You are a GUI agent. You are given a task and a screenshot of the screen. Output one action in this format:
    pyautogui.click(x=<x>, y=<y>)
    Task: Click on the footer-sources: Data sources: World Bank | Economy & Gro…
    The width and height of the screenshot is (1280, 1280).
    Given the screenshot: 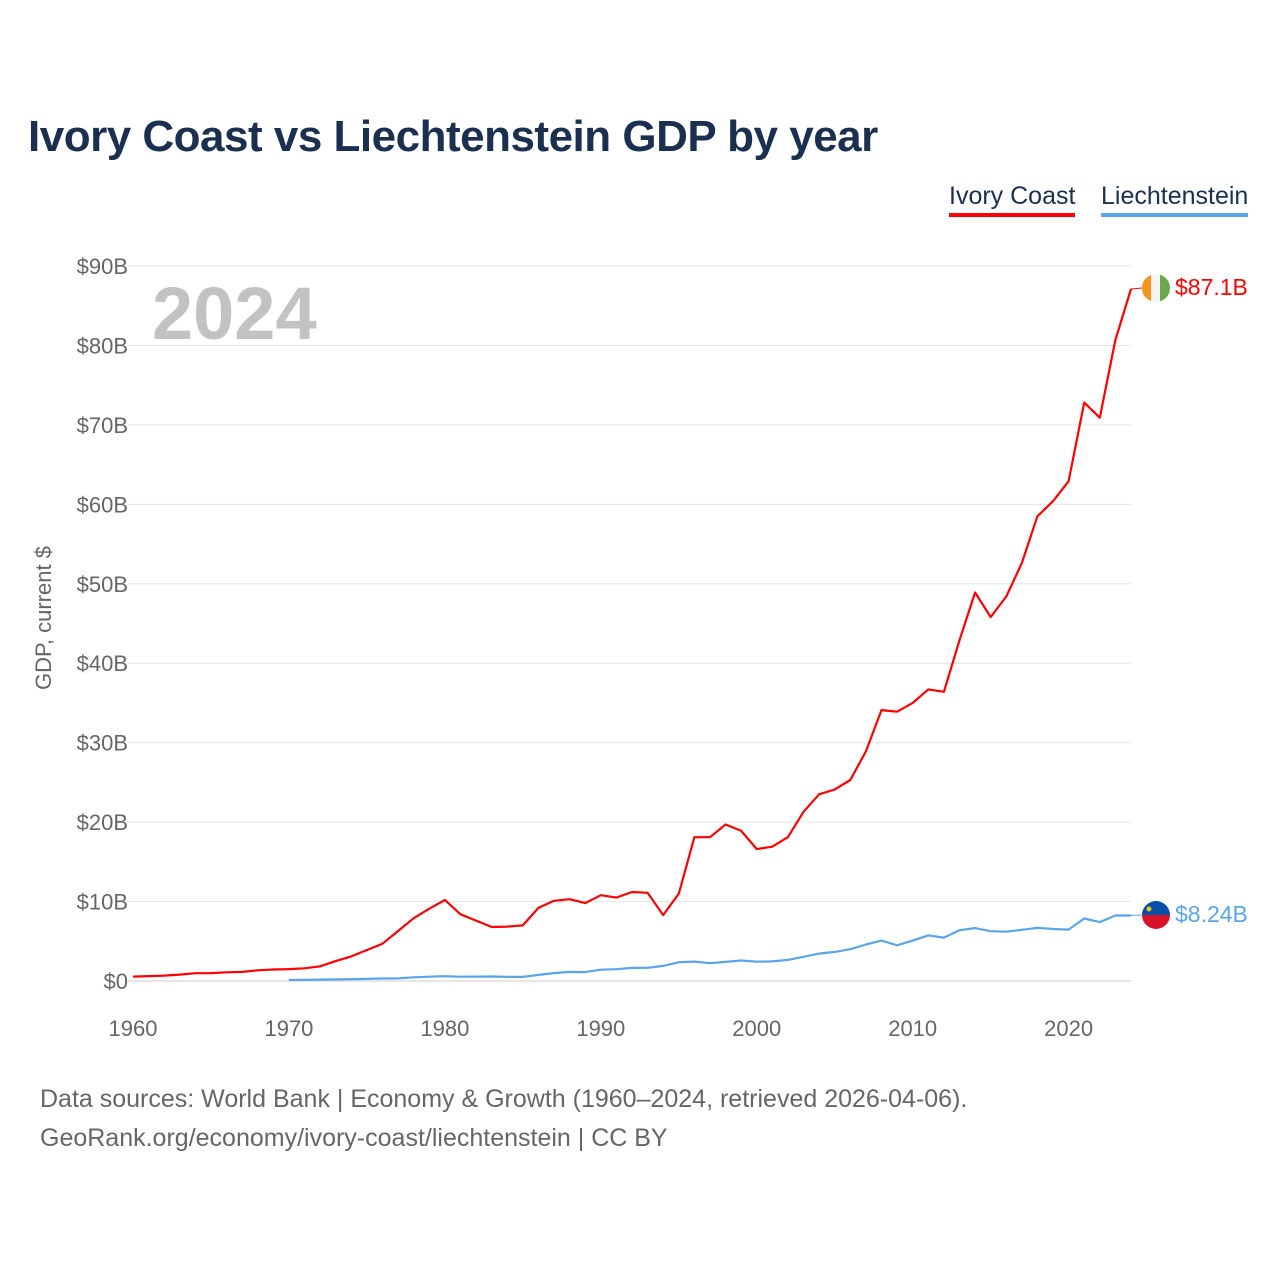 What is the action you would take?
    pyautogui.click(x=504, y=1099)
    